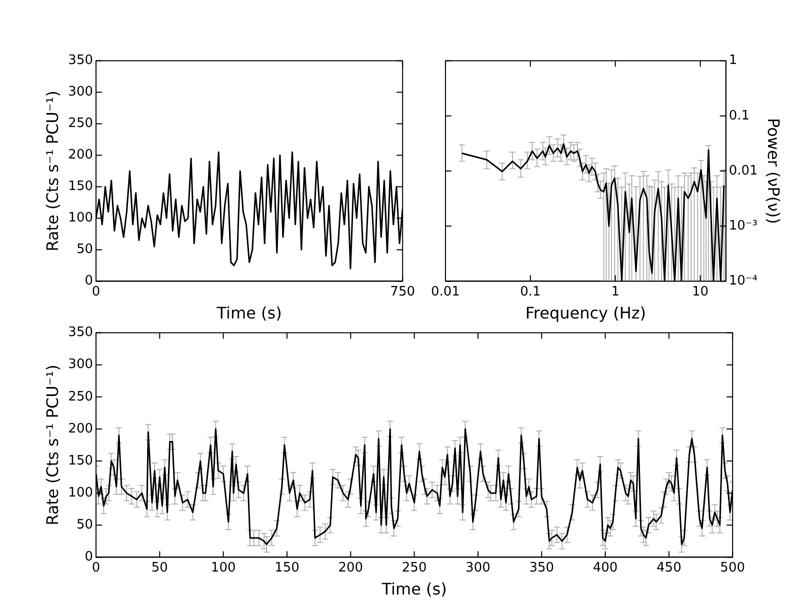  What do you see at coordinates (743, 170) in the screenshot?
I see `y-tick-label: 0.01` at bounding box center [743, 170].